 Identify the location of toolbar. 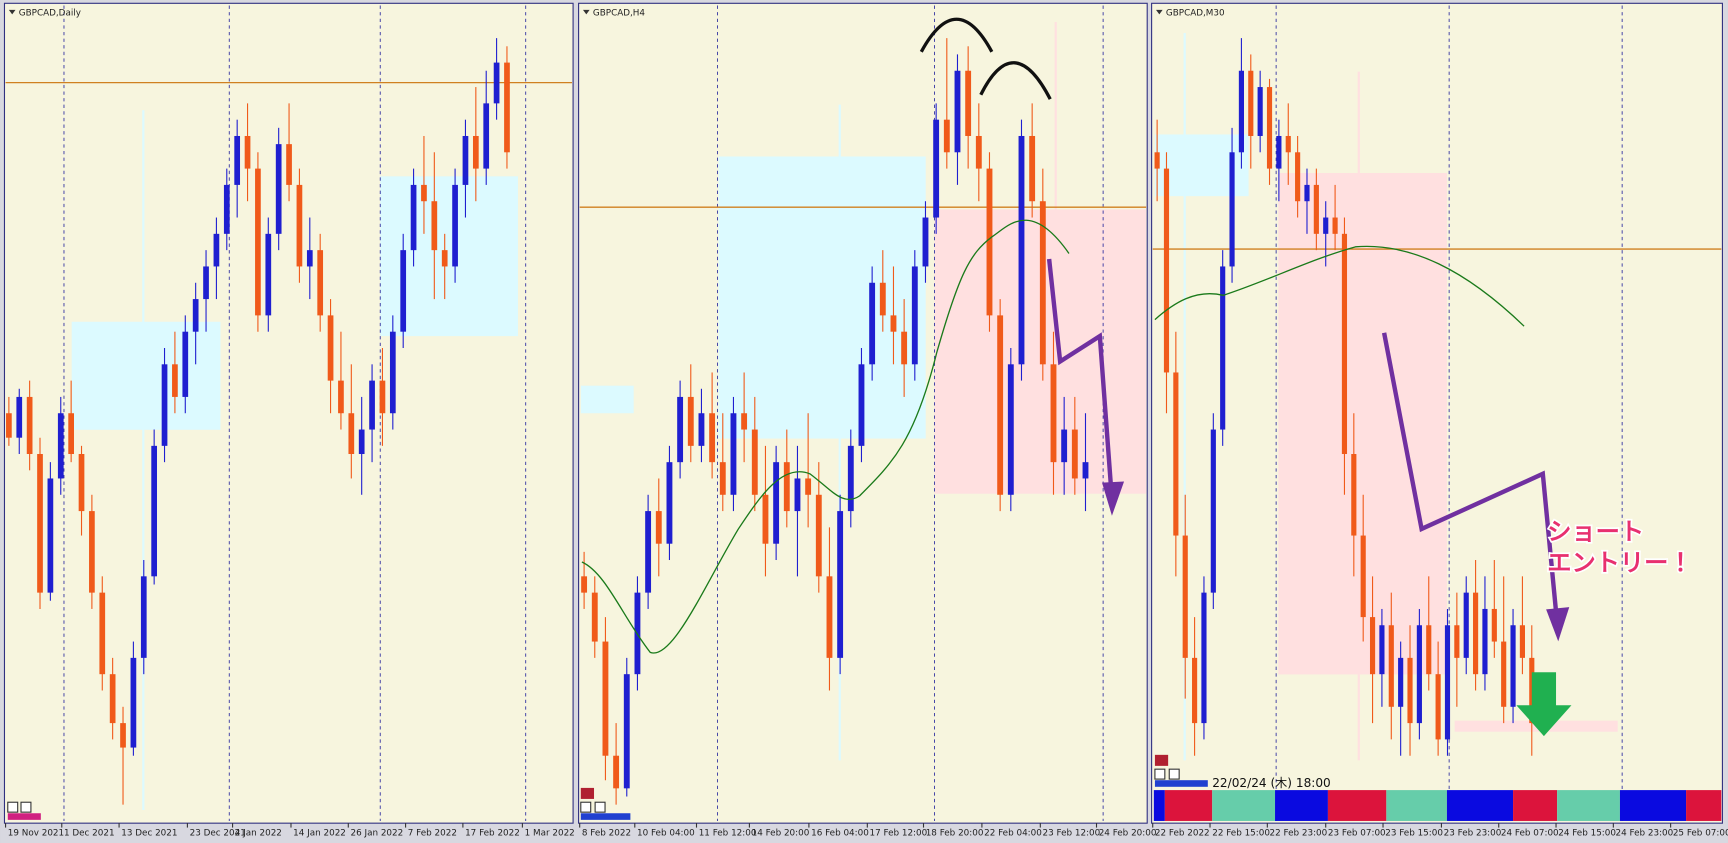
(607, 787).